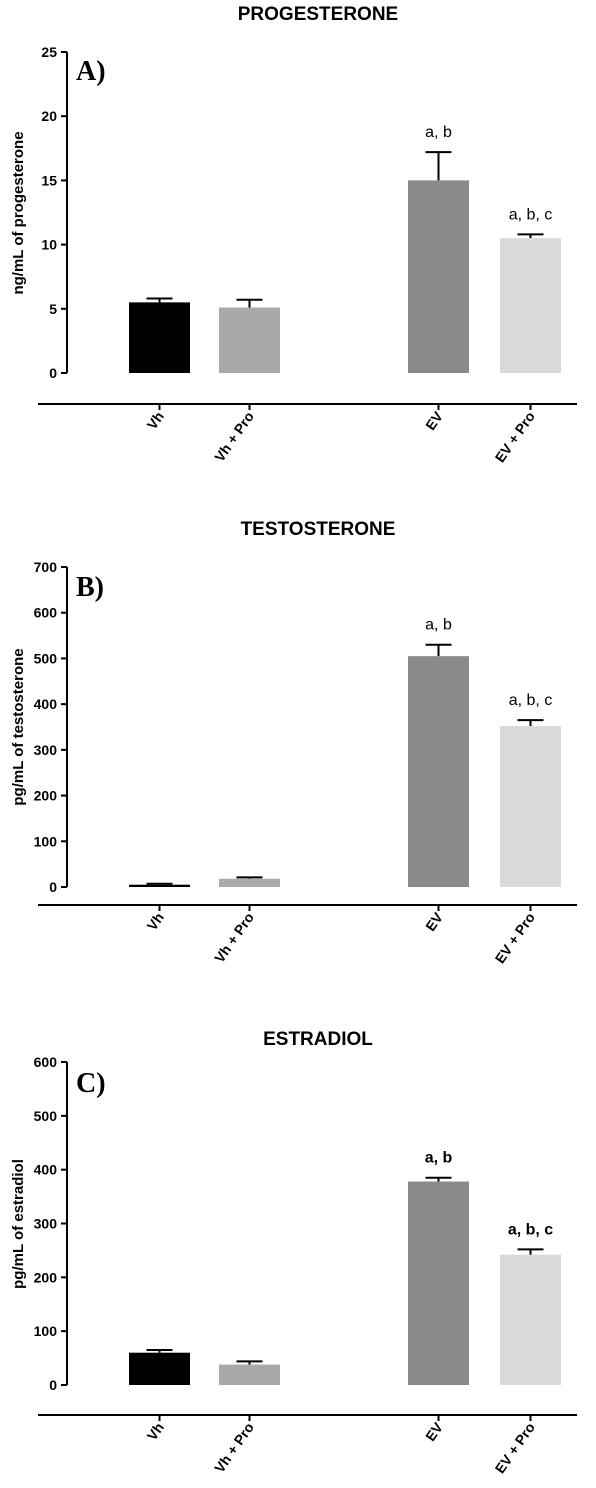 The height and width of the screenshot is (1488, 596). What do you see at coordinates (91, 71) in the screenshot?
I see `panel-label: A)` at bounding box center [91, 71].